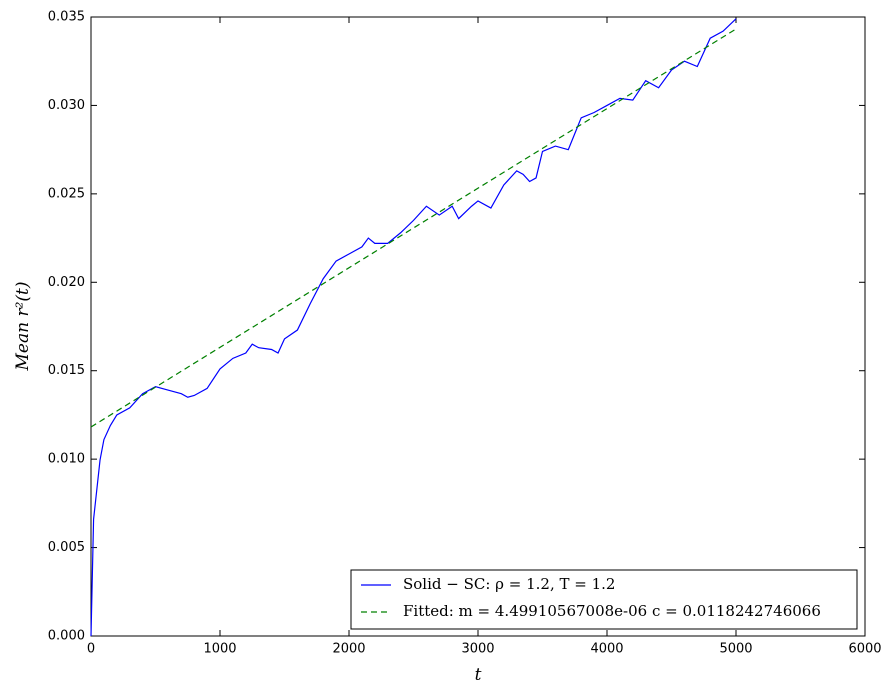 The height and width of the screenshot is (693, 893). Describe the element at coordinates (735, 649) in the screenshot. I see `x-tick-label: 5000` at that location.